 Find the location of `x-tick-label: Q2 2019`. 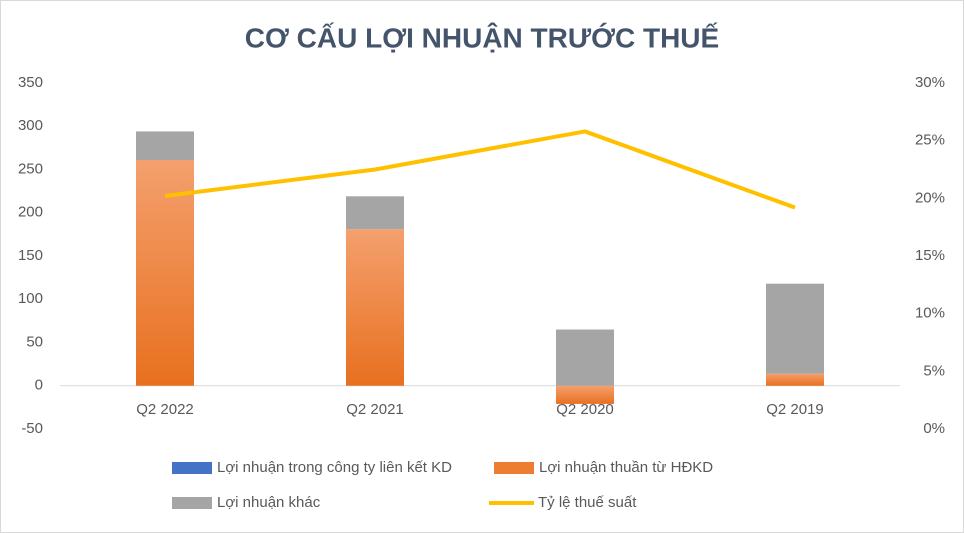

x-tick-label: Q2 2019 is located at coordinates (795, 409).